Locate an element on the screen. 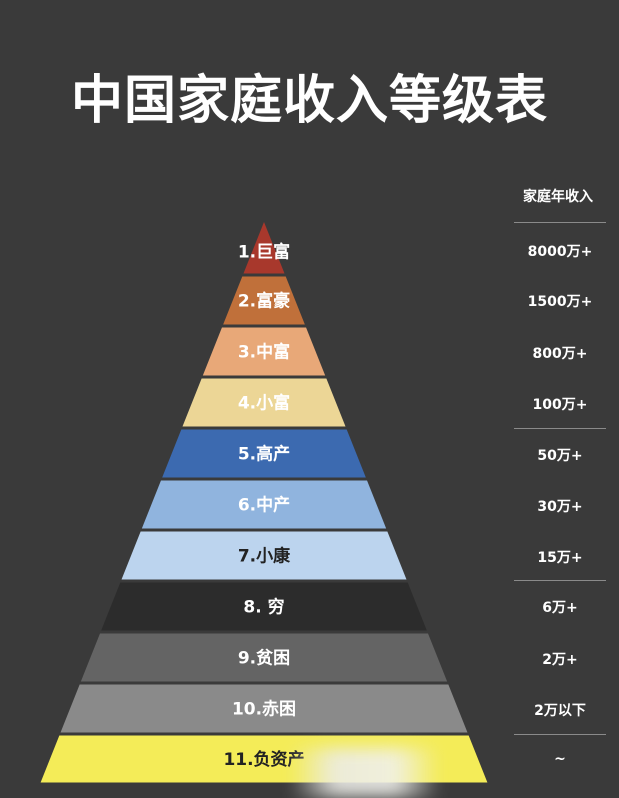  income-value-1: 8000万+ is located at coordinates (560, 252).